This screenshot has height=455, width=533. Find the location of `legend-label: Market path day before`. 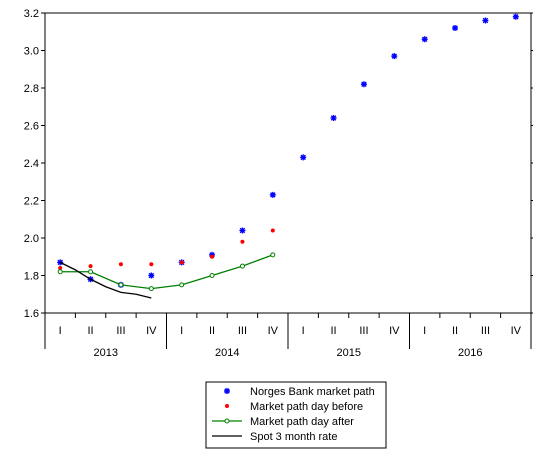

legend-label: Market path day before is located at coordinates (306, 407).